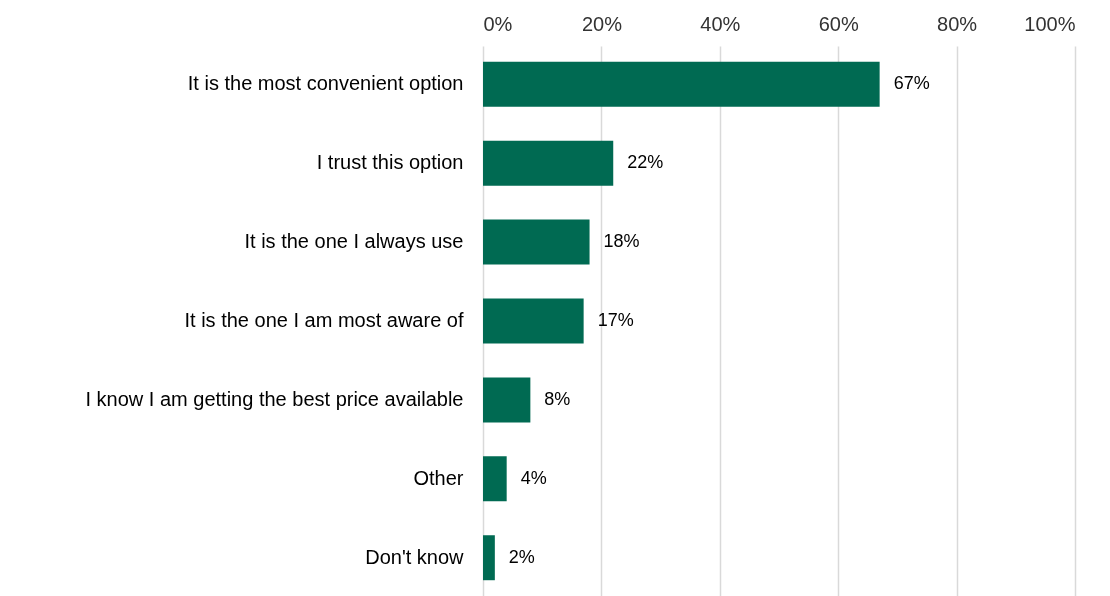 The height and width of the screenshot is (596, 1110). I want to click on x-tick-label: 0%, so click(498, 23).